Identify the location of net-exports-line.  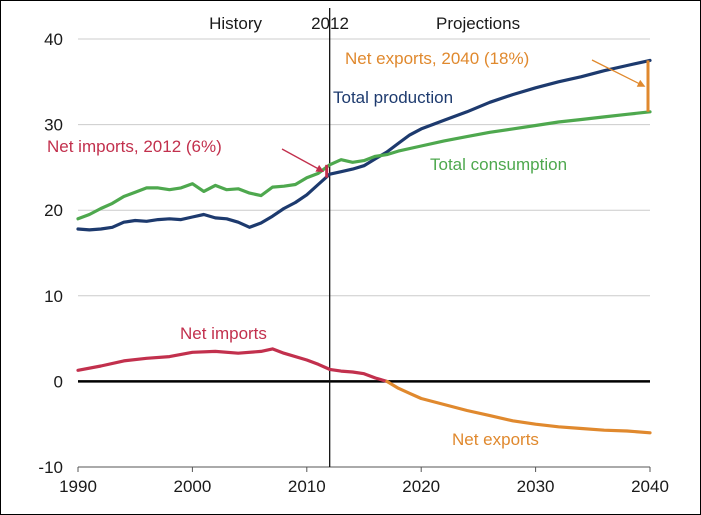
(518, 407).